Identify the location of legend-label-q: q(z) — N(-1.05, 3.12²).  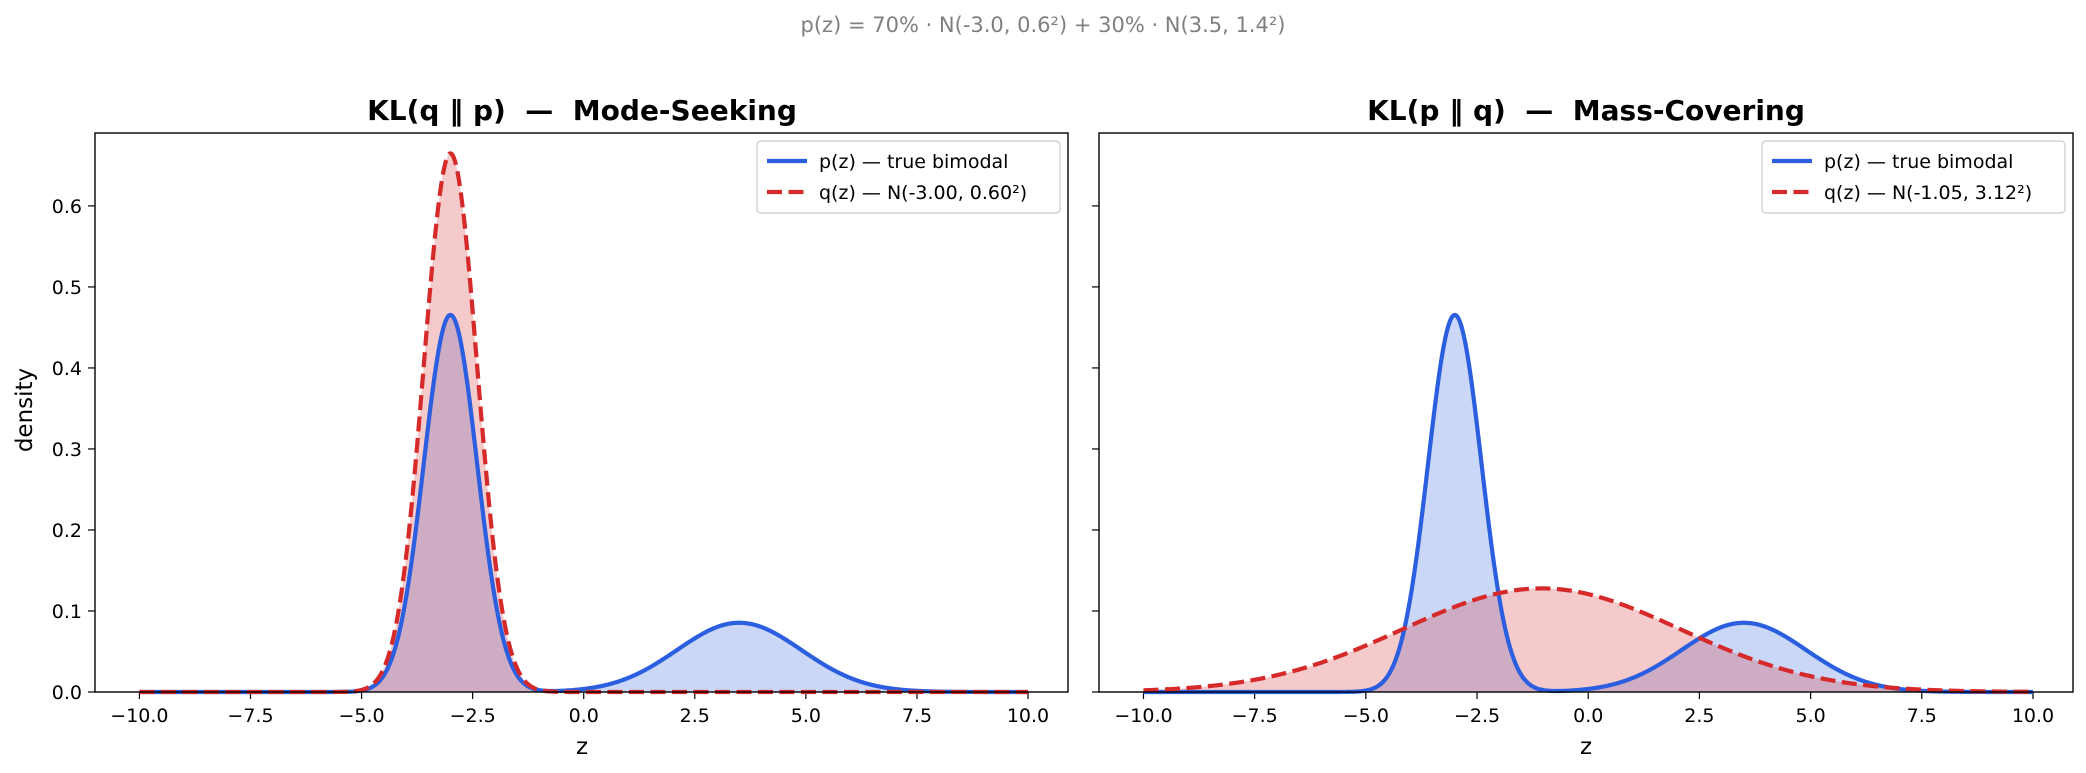
(1928, 193).